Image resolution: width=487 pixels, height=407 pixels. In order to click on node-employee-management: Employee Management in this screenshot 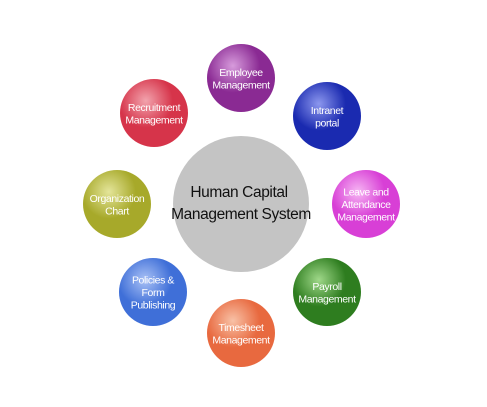, I will do `click(241, 78)`.